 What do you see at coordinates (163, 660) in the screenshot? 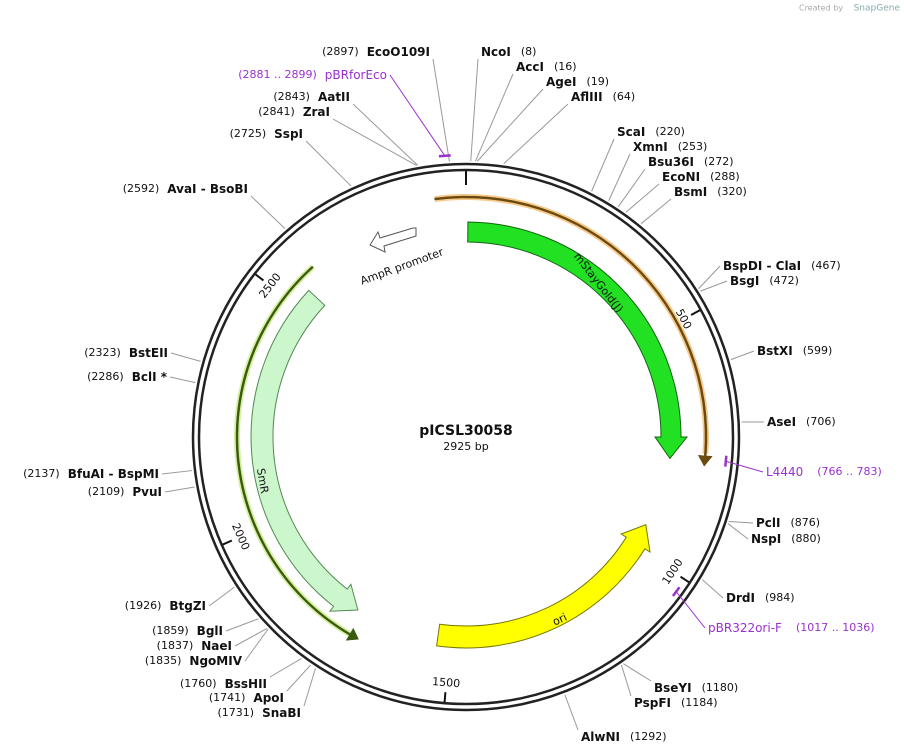
I see `site-position: (1835)` at bounding box center [163, 660].